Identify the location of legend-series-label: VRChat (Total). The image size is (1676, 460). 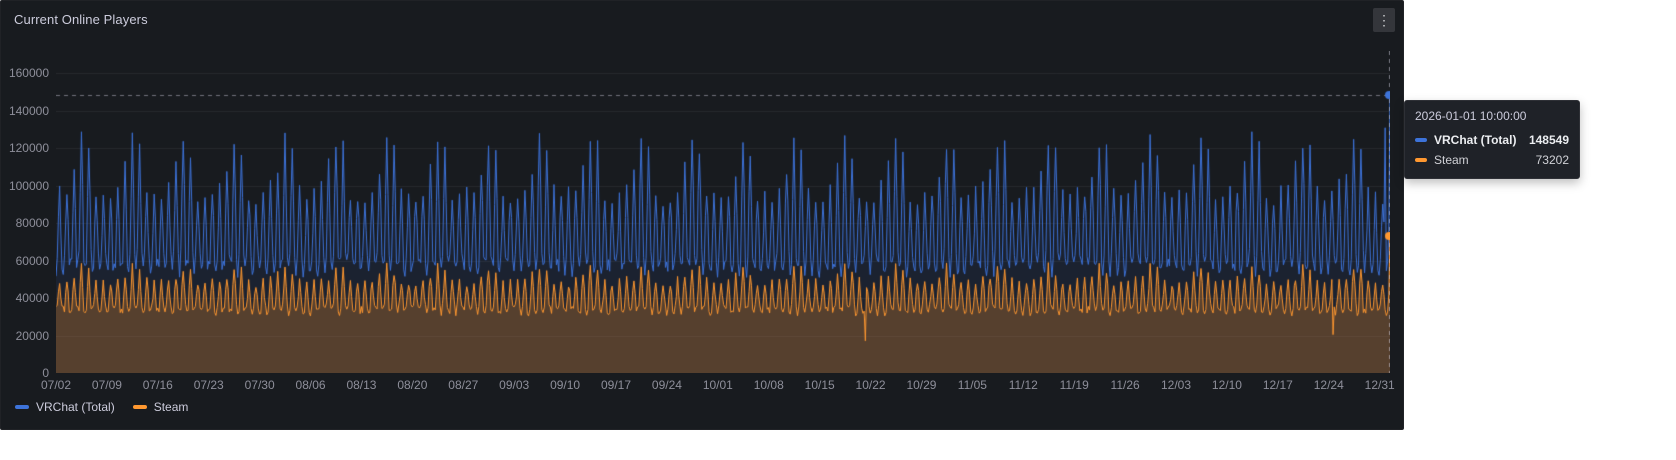
(75, 407).